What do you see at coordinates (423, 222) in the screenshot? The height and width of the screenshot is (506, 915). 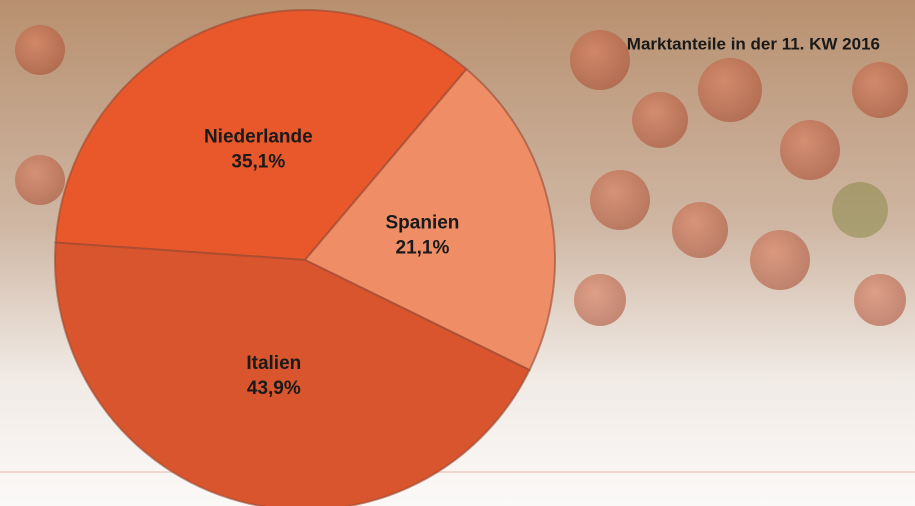 I see `slice-name: Spanien` at bounding box center [423, 222].